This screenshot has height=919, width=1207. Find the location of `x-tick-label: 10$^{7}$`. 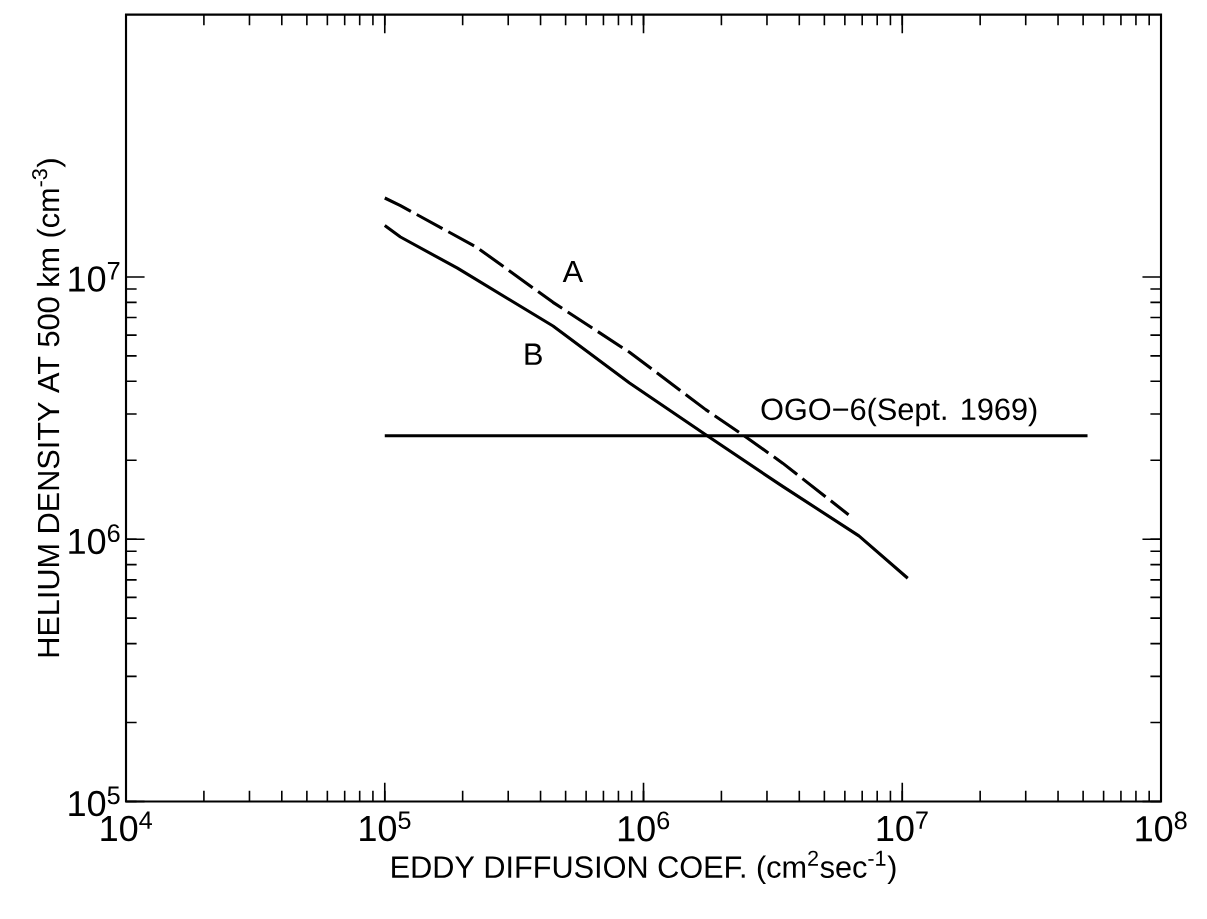

x-tick-label: 10$^{7}$ is located at coordinates (902, 826).